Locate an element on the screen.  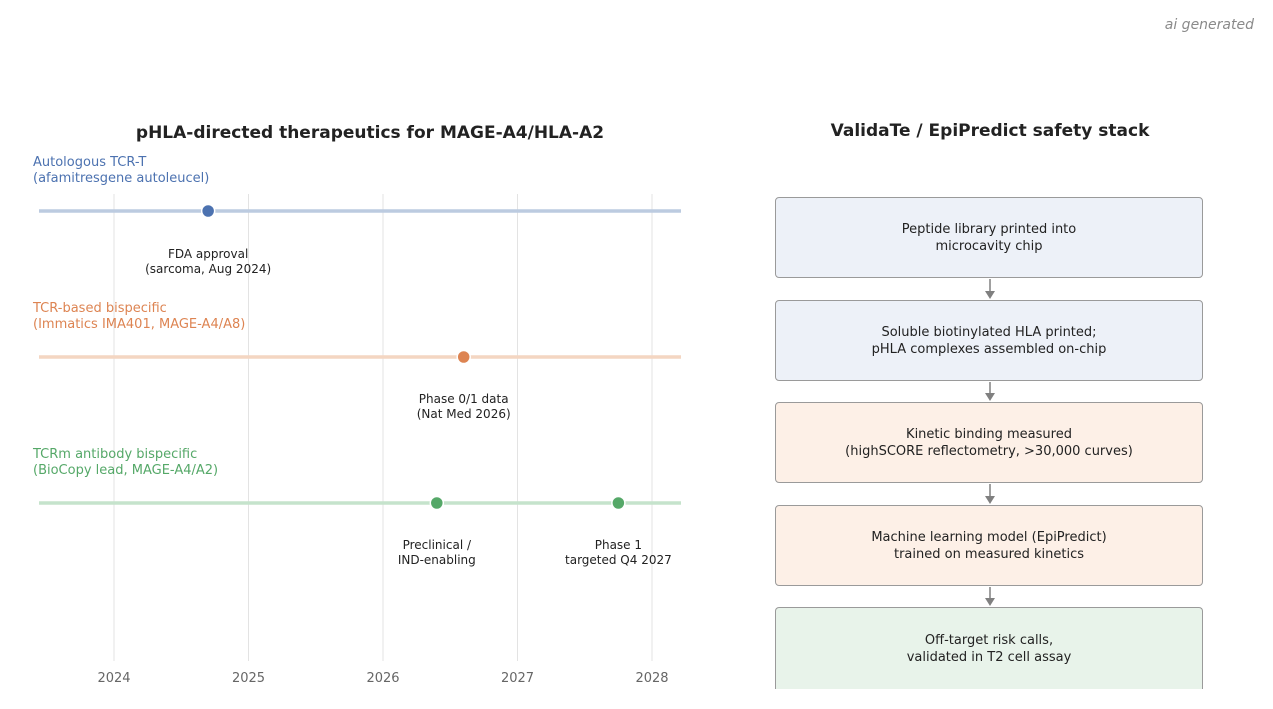
milestone-label-fda-approval: FDA approval (sarcoma, Aug 2024) is located at coordinates (208, 261).